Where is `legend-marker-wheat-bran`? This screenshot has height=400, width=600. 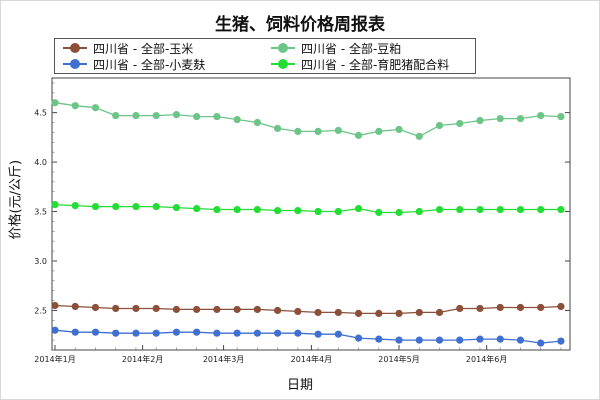 legend-marker-wheat-bran is located at coordinates (75, 64).